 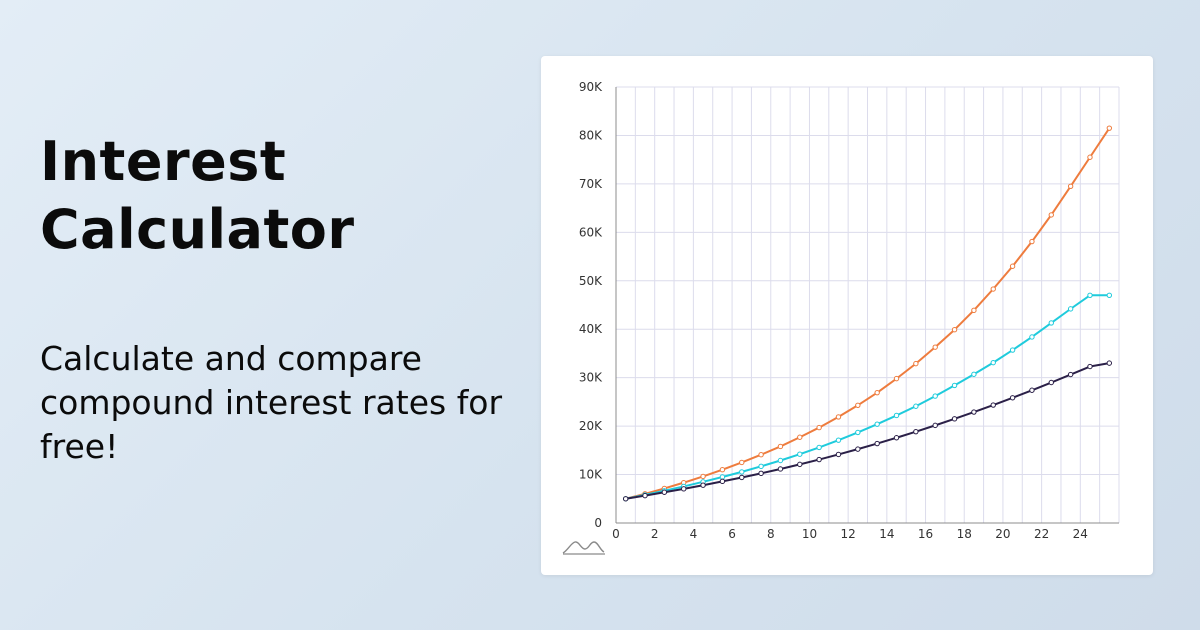 What do you see at coordinates (655, 534) in the screenshot?
I see `x-tick-label: 2` at bounding box center [655, 534].